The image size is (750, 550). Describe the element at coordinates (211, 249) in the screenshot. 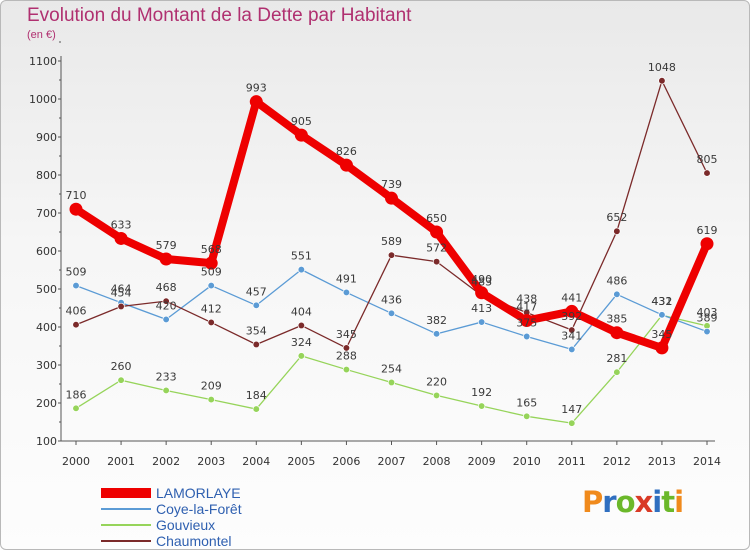

I see `data-label: 568` at that location.